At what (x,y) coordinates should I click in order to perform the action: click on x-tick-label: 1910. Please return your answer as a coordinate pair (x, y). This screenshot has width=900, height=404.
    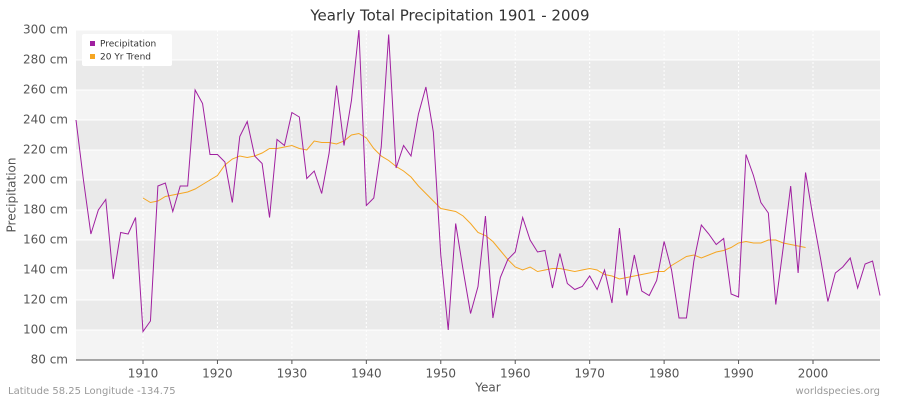
    Looking at the image, I should click on (143, 374).